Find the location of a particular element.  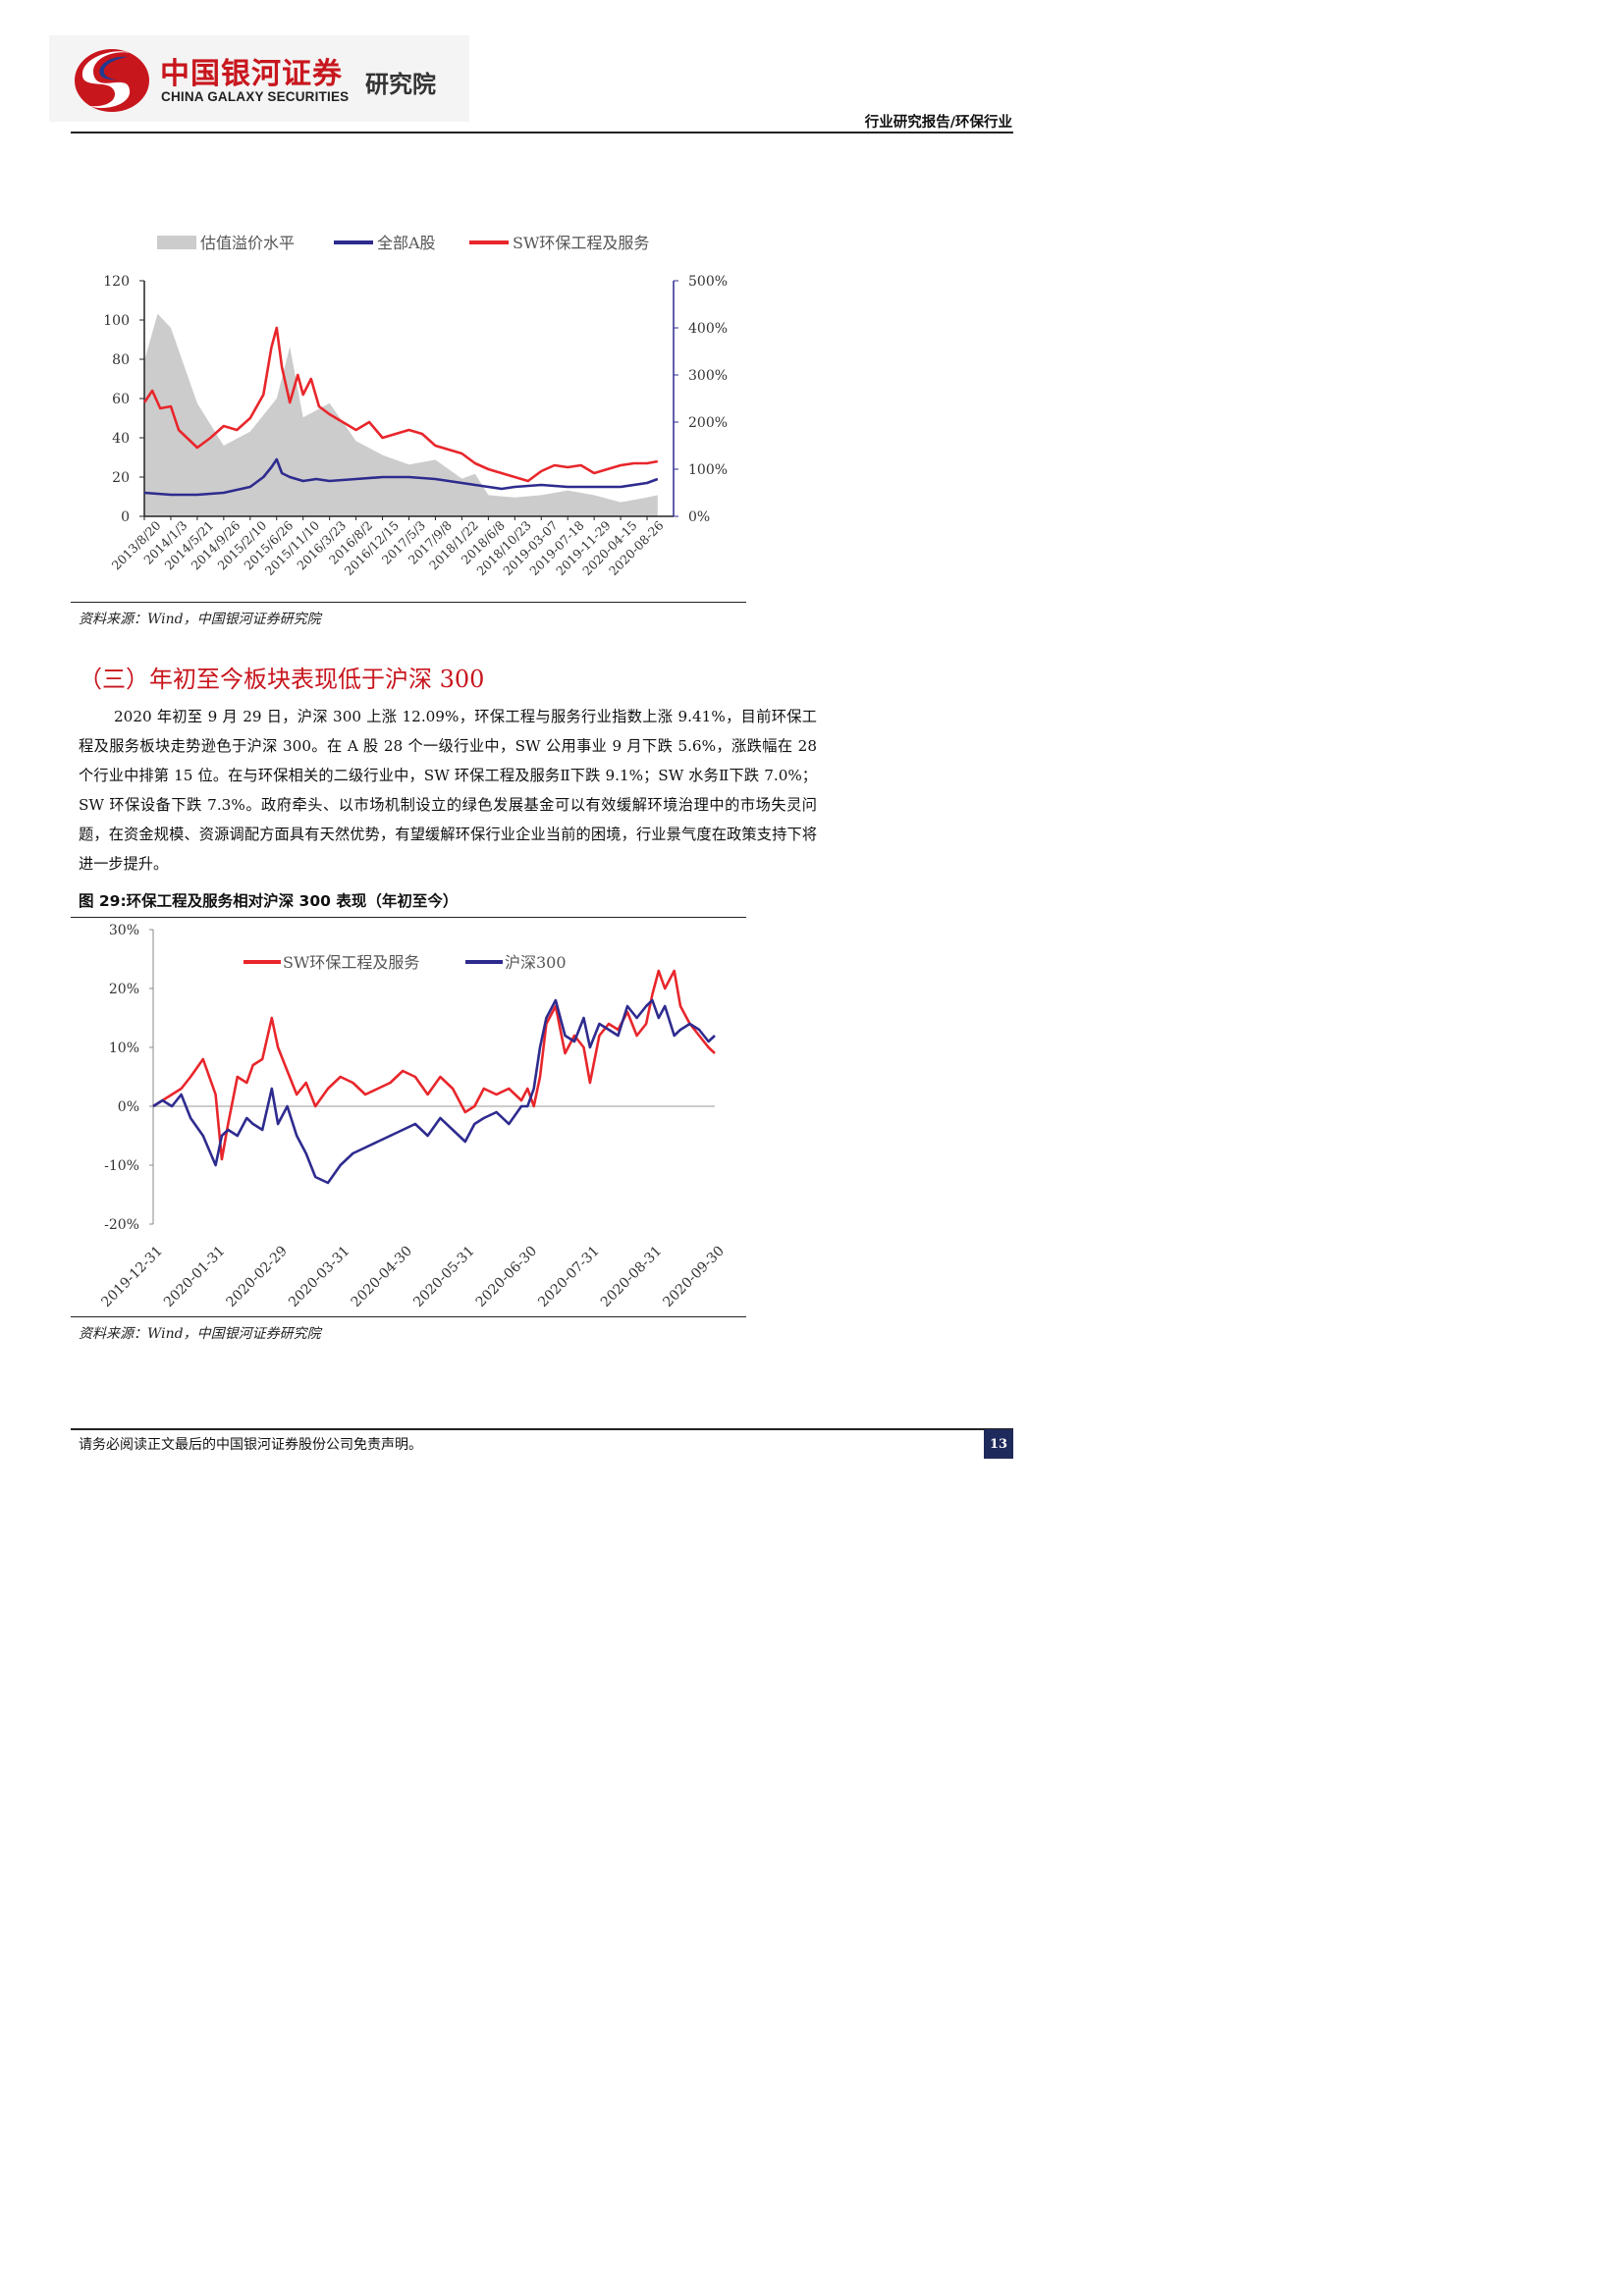

x-tick-label: 2020-09-30 is located at coordinates (693, 1277).